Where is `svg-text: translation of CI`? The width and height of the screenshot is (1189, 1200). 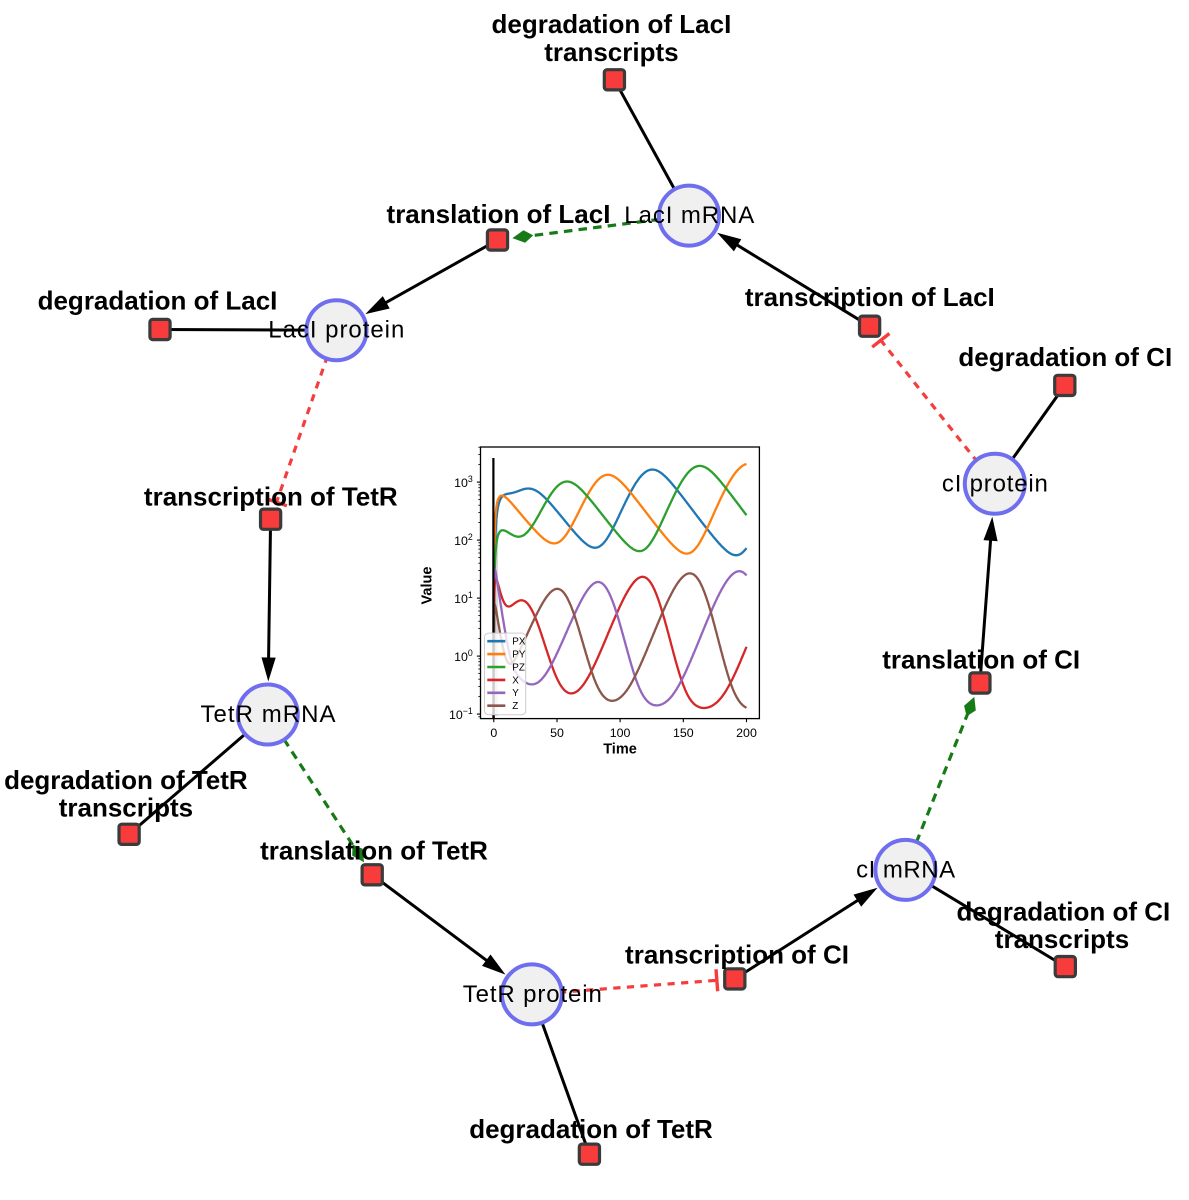
svg-text: translation of CI is located at coordinates (981, 659).